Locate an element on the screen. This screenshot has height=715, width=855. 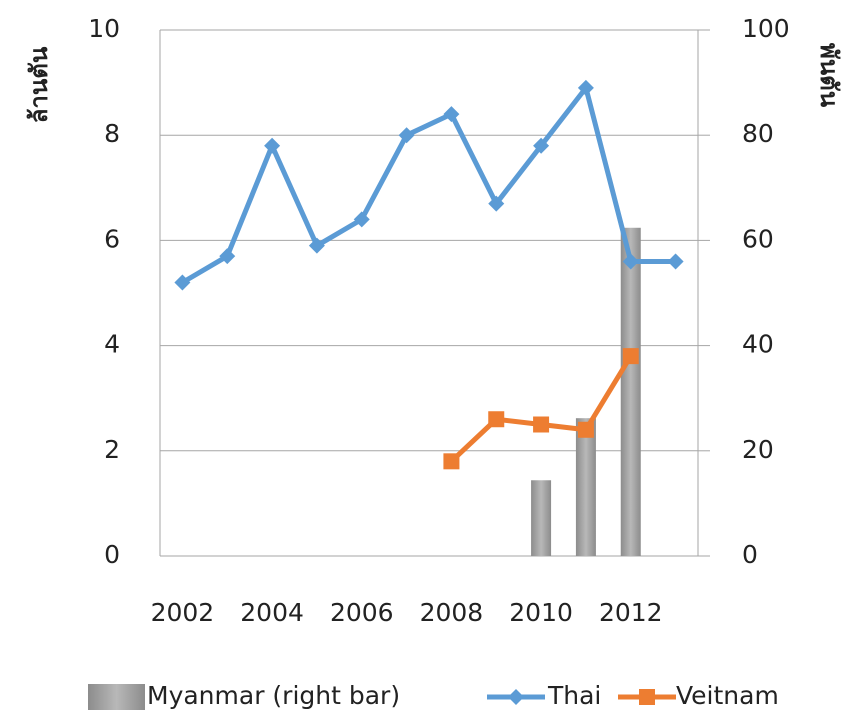
legend-label: Thai is located at coordinates (574, 695).